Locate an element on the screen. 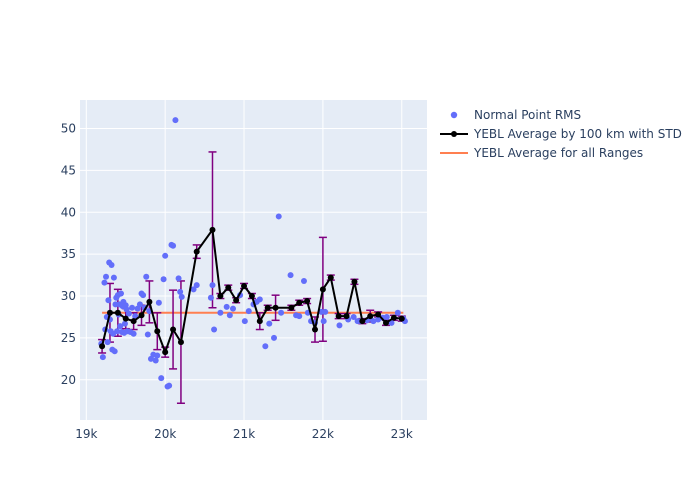  average-series is located at coordinates (252, 291).